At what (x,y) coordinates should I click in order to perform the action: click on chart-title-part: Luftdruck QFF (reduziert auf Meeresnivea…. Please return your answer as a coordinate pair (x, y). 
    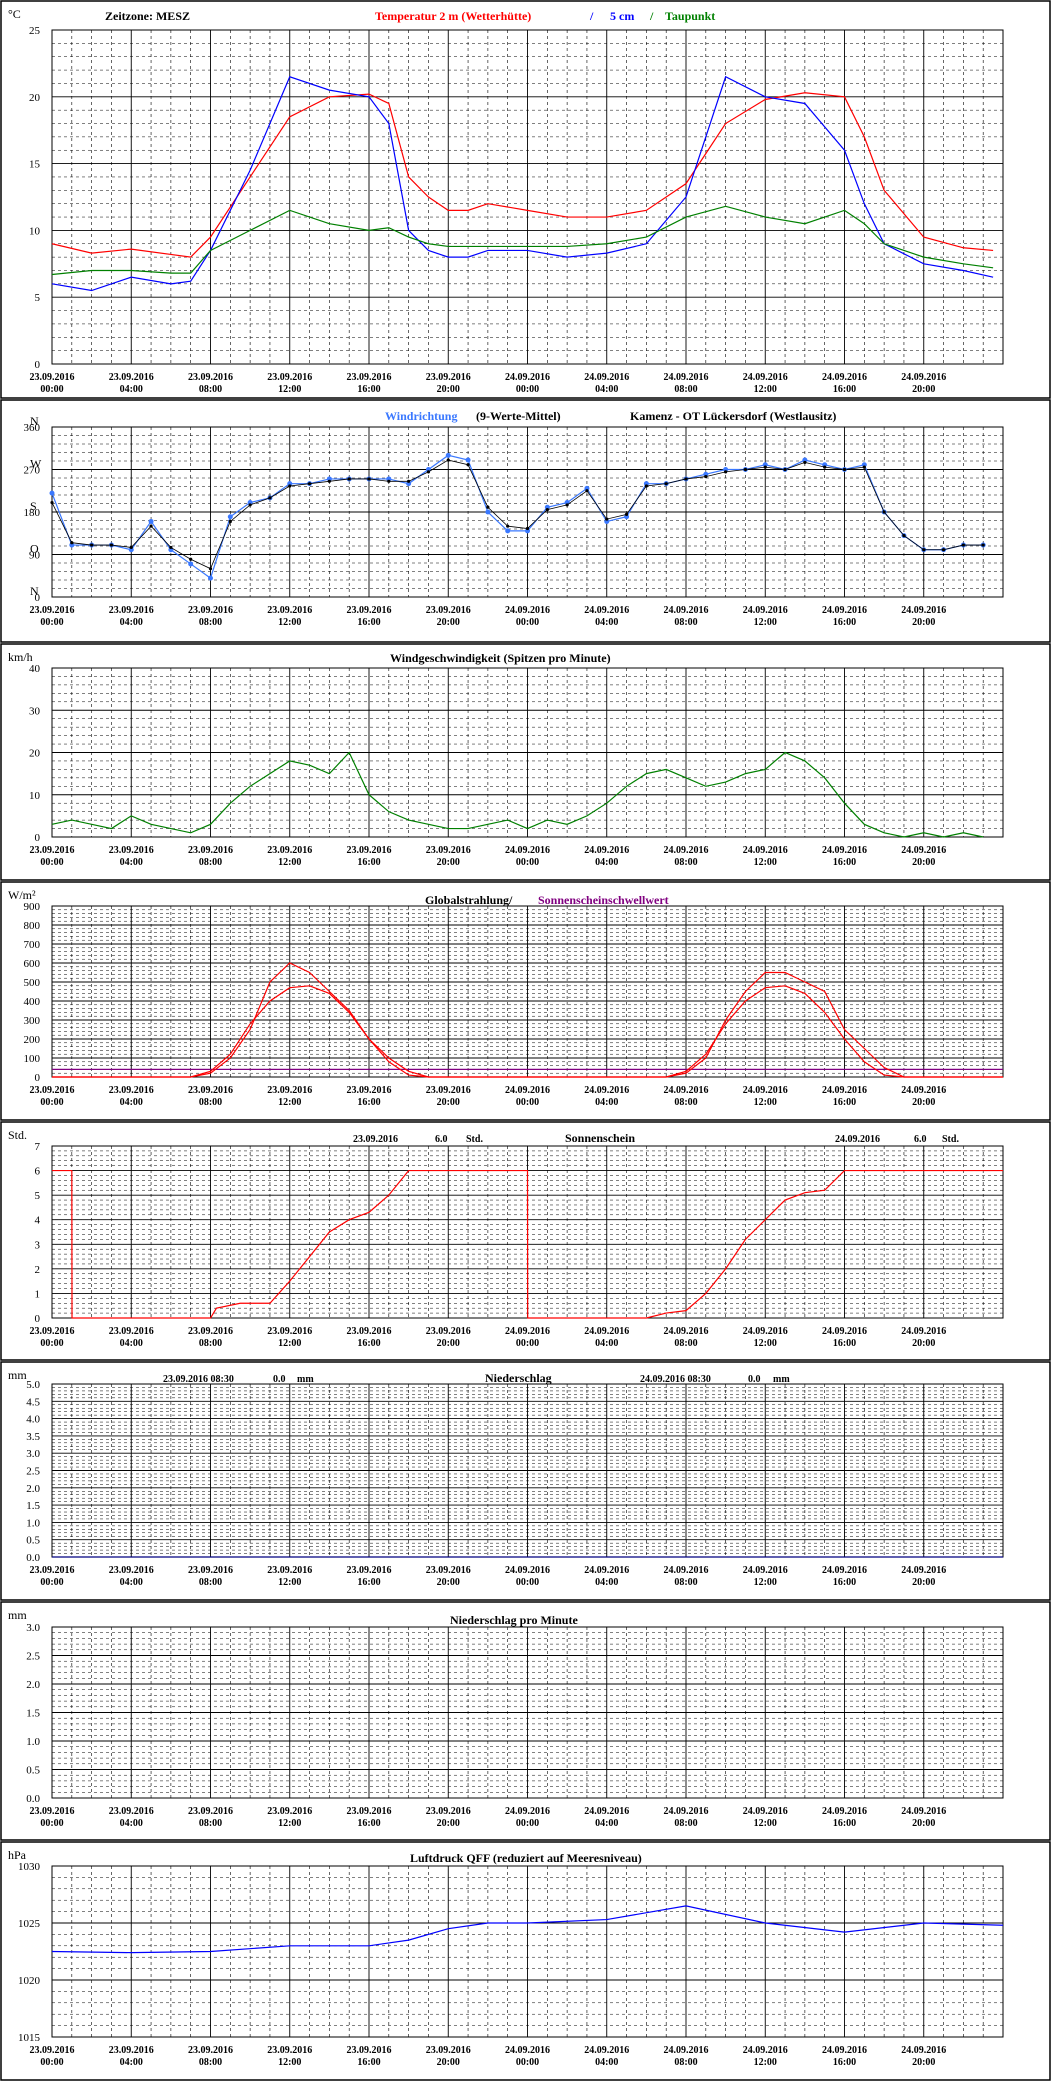
    Looking at the image, I should click on (526, 1858).